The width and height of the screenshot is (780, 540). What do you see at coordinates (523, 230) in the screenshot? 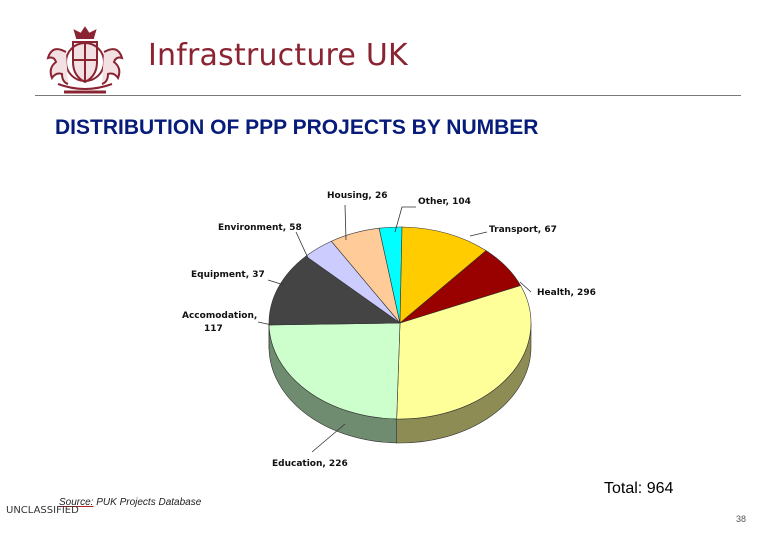
I see `data-label-transport: Transport, 67` at bounding box center [523, 230].